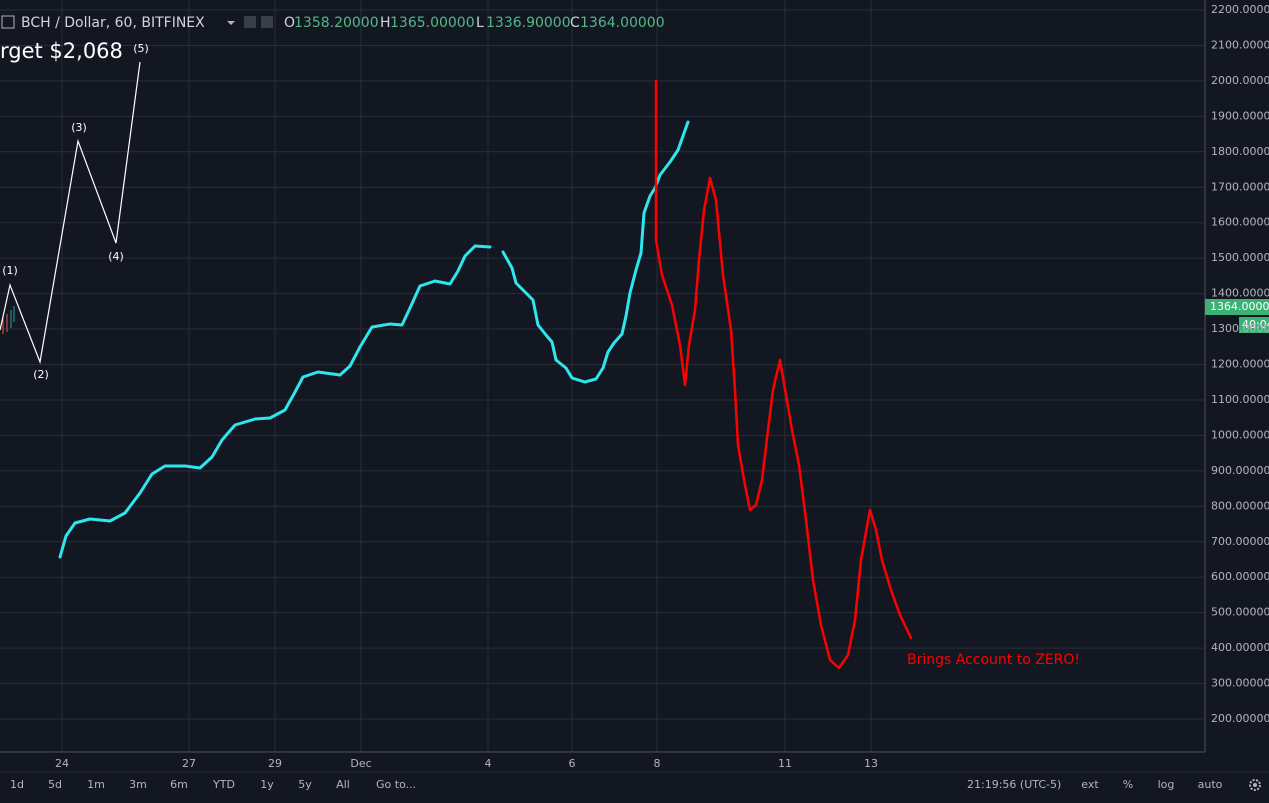 The width and height of the screenshot is (1269, 803). Describe the element at coordinates (141, 48) in the screenshot. I see `wave-label: (5)` at that location.